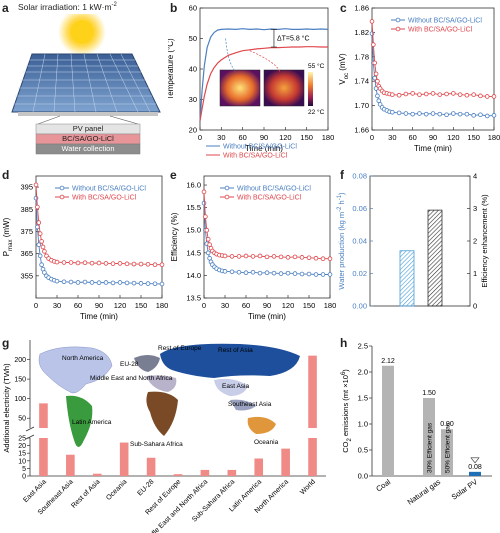 The width and height of the screenshot is (500, 533). I want to click on bar-lower, so click(43, 457).